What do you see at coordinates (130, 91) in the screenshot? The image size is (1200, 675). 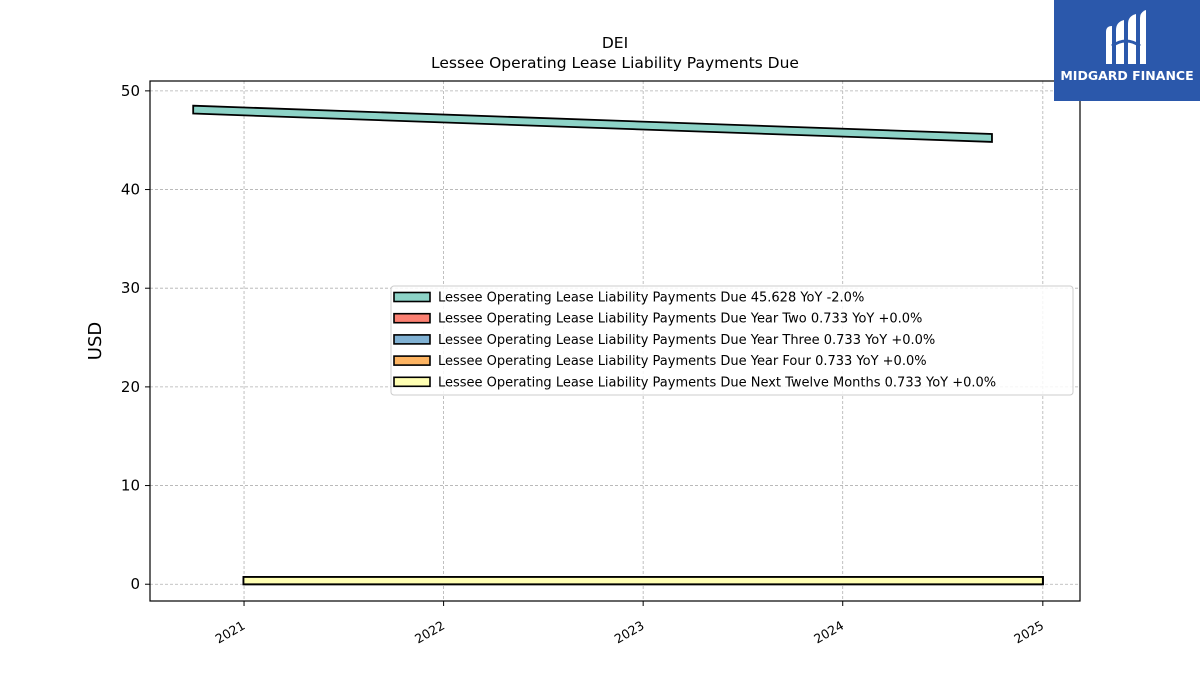 I see `y-tick-label: 50` at bounding box center [130, 91].